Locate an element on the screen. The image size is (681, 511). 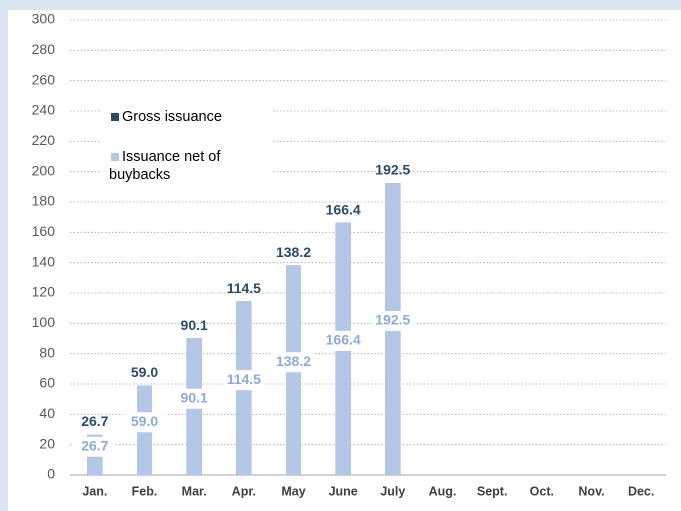
y-tick-label: 280 is located at coordinates (44, 49).